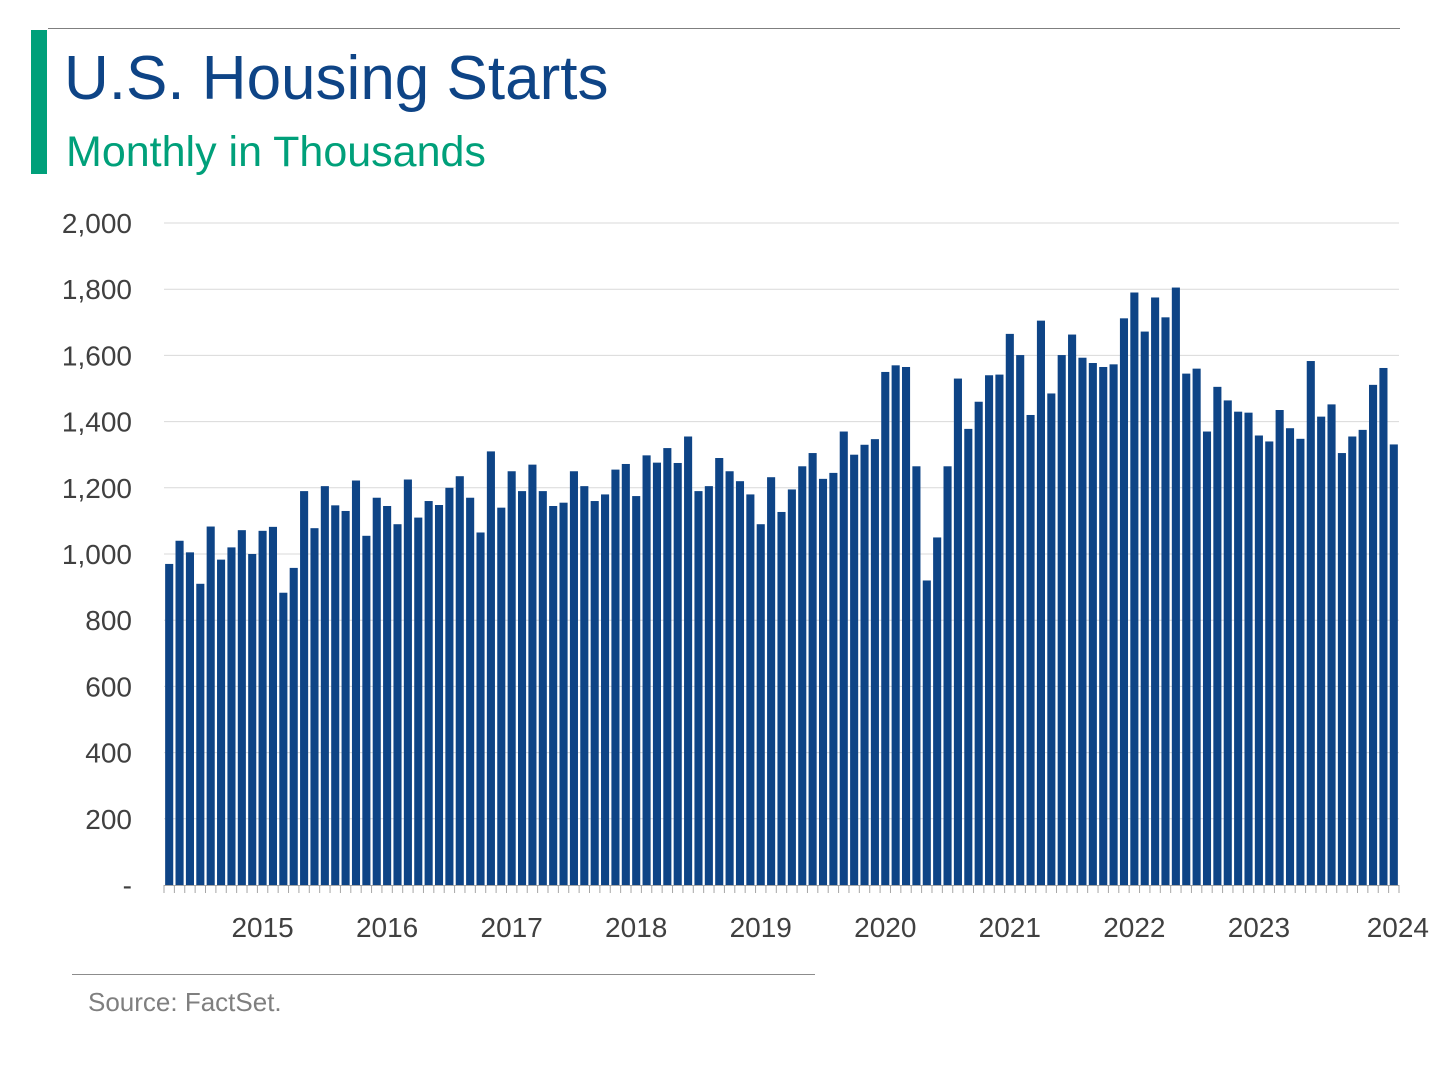  Describe the element at coordinates (1010, 927) in the screenshot. I see `x-tick-label: 2021` at that location.